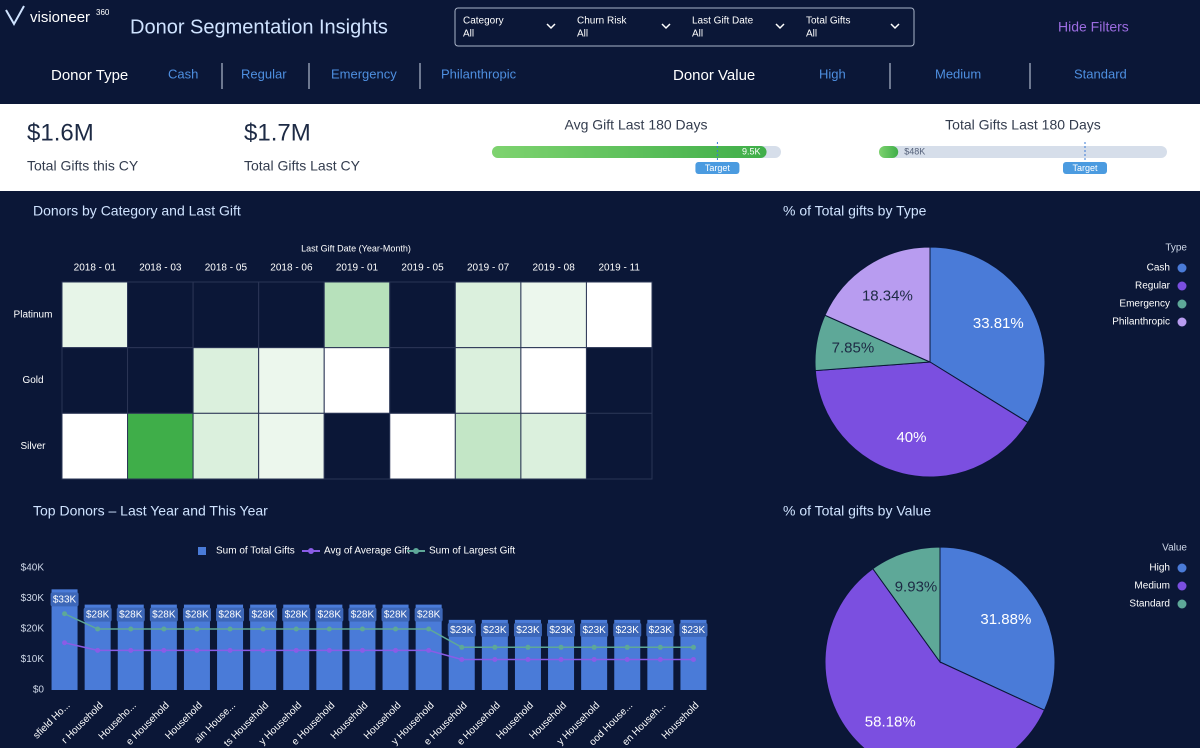 This screenshot has height=748, width=1200. What do you see at coordinates (624, 28) in the screenshot?
I see `filter: Churn Risk All` at bounding box center [624, 28].